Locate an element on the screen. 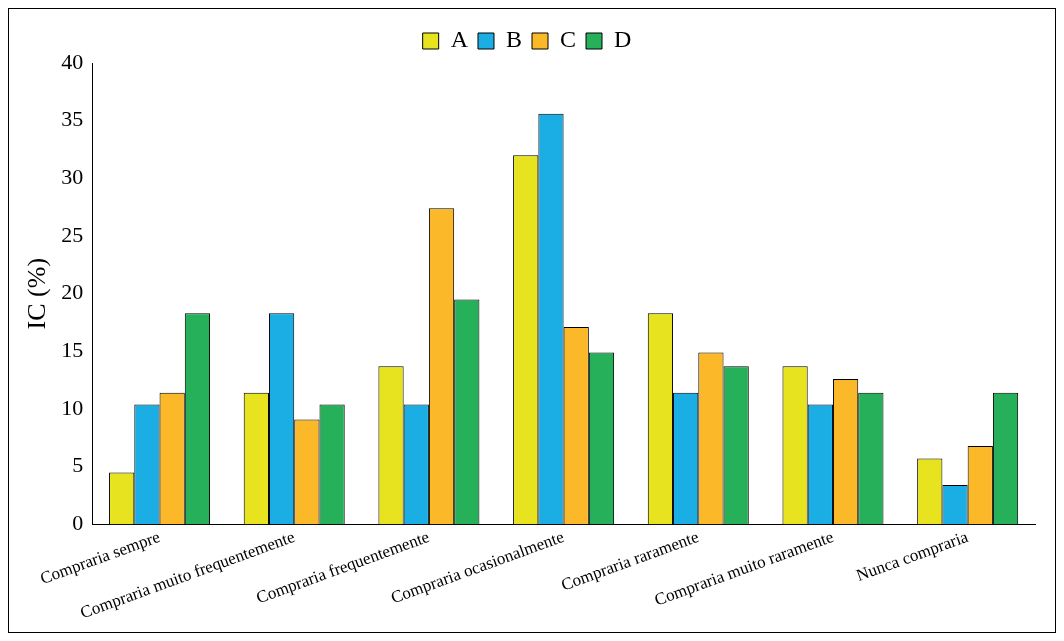  y-axis-title: IC (%) is located at coordinates (37, 293).